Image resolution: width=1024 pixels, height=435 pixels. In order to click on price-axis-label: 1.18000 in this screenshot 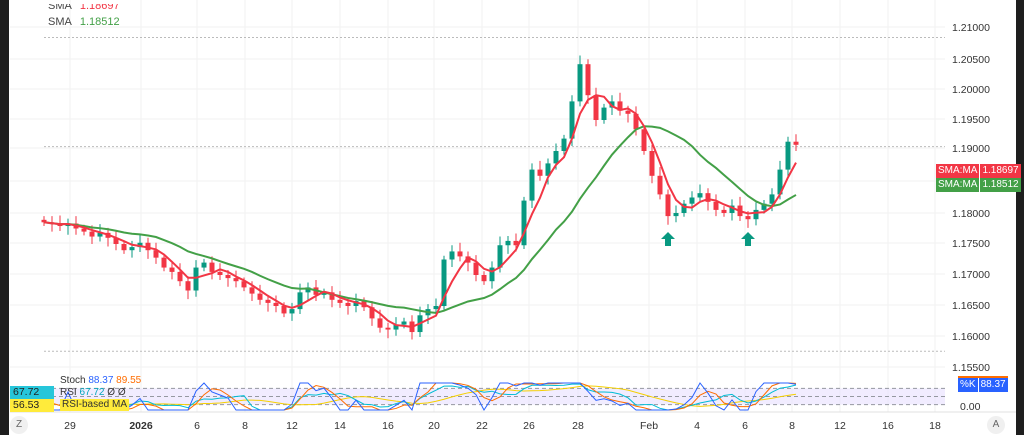, I will do `click(971, 214)`.